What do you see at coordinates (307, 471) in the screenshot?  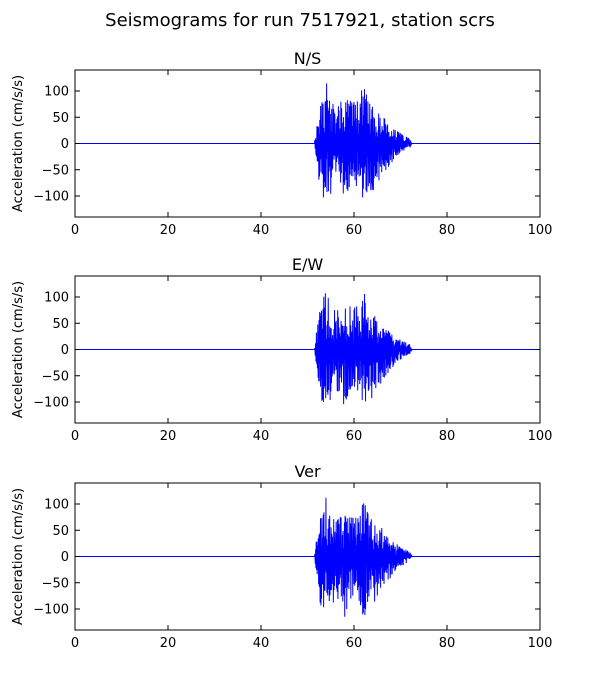 I see `chart-title: Ver` at bounding box center [307, 471].